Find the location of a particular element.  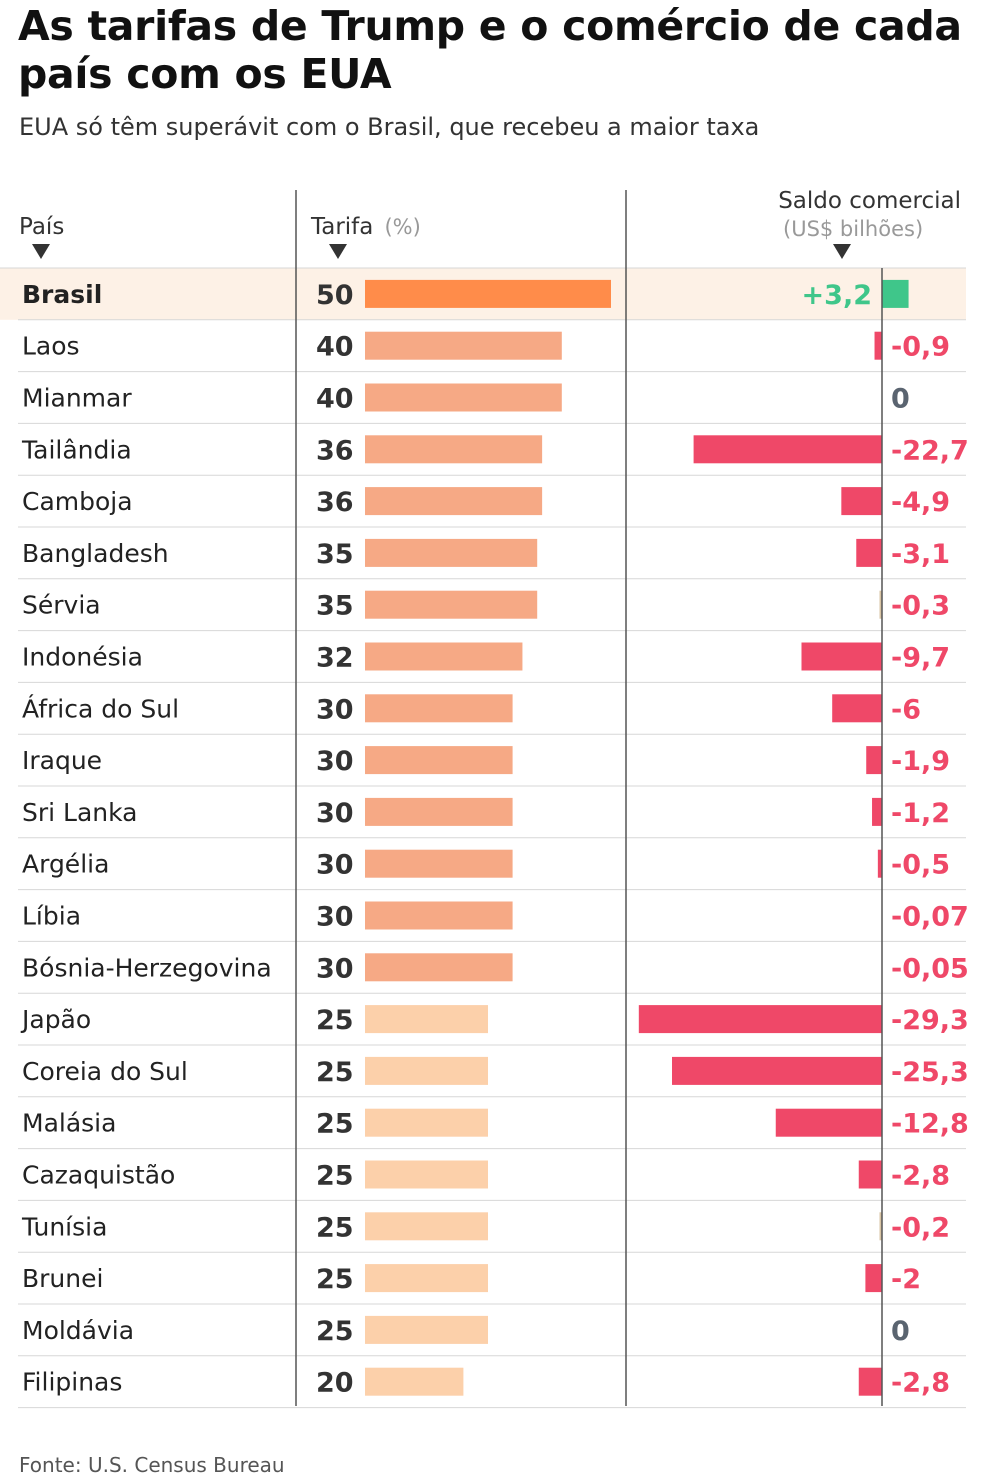

row-iraque: Iraque 30 -1,9 is located at coordinates (486, 761).